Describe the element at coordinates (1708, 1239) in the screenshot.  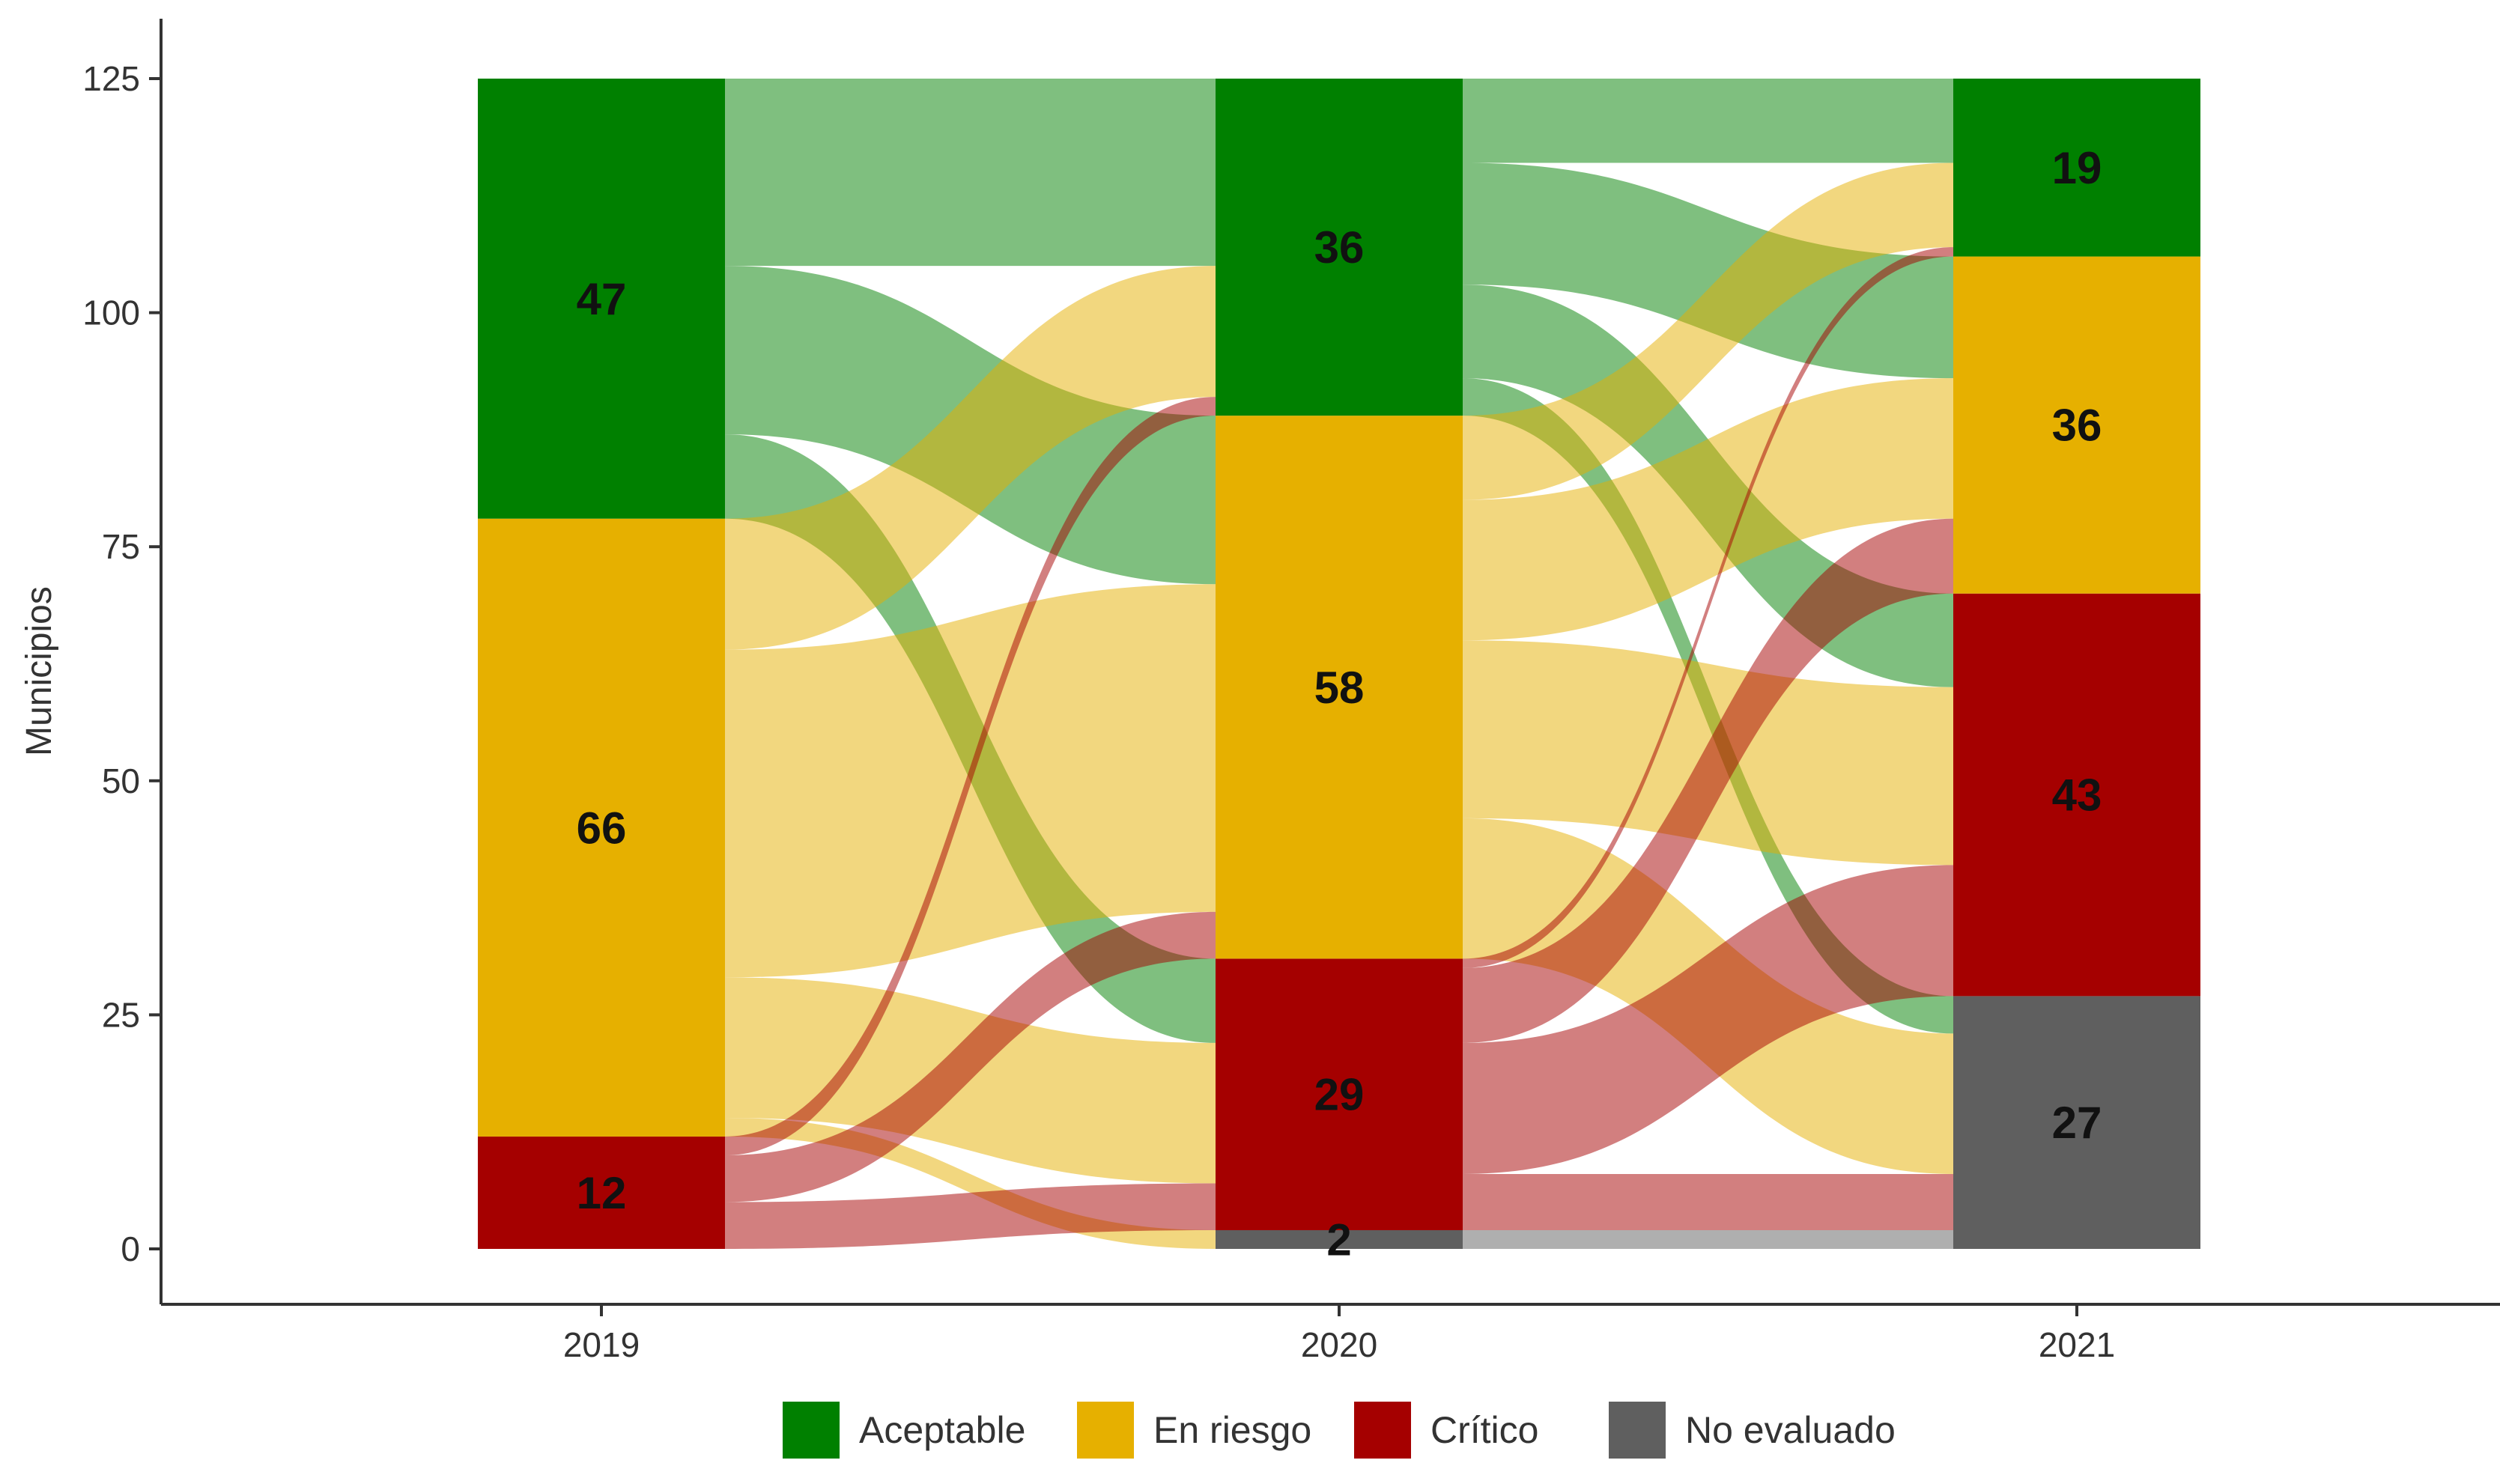
I see `flow-2020-no-evaluado-to-no-evaluado` at that location.